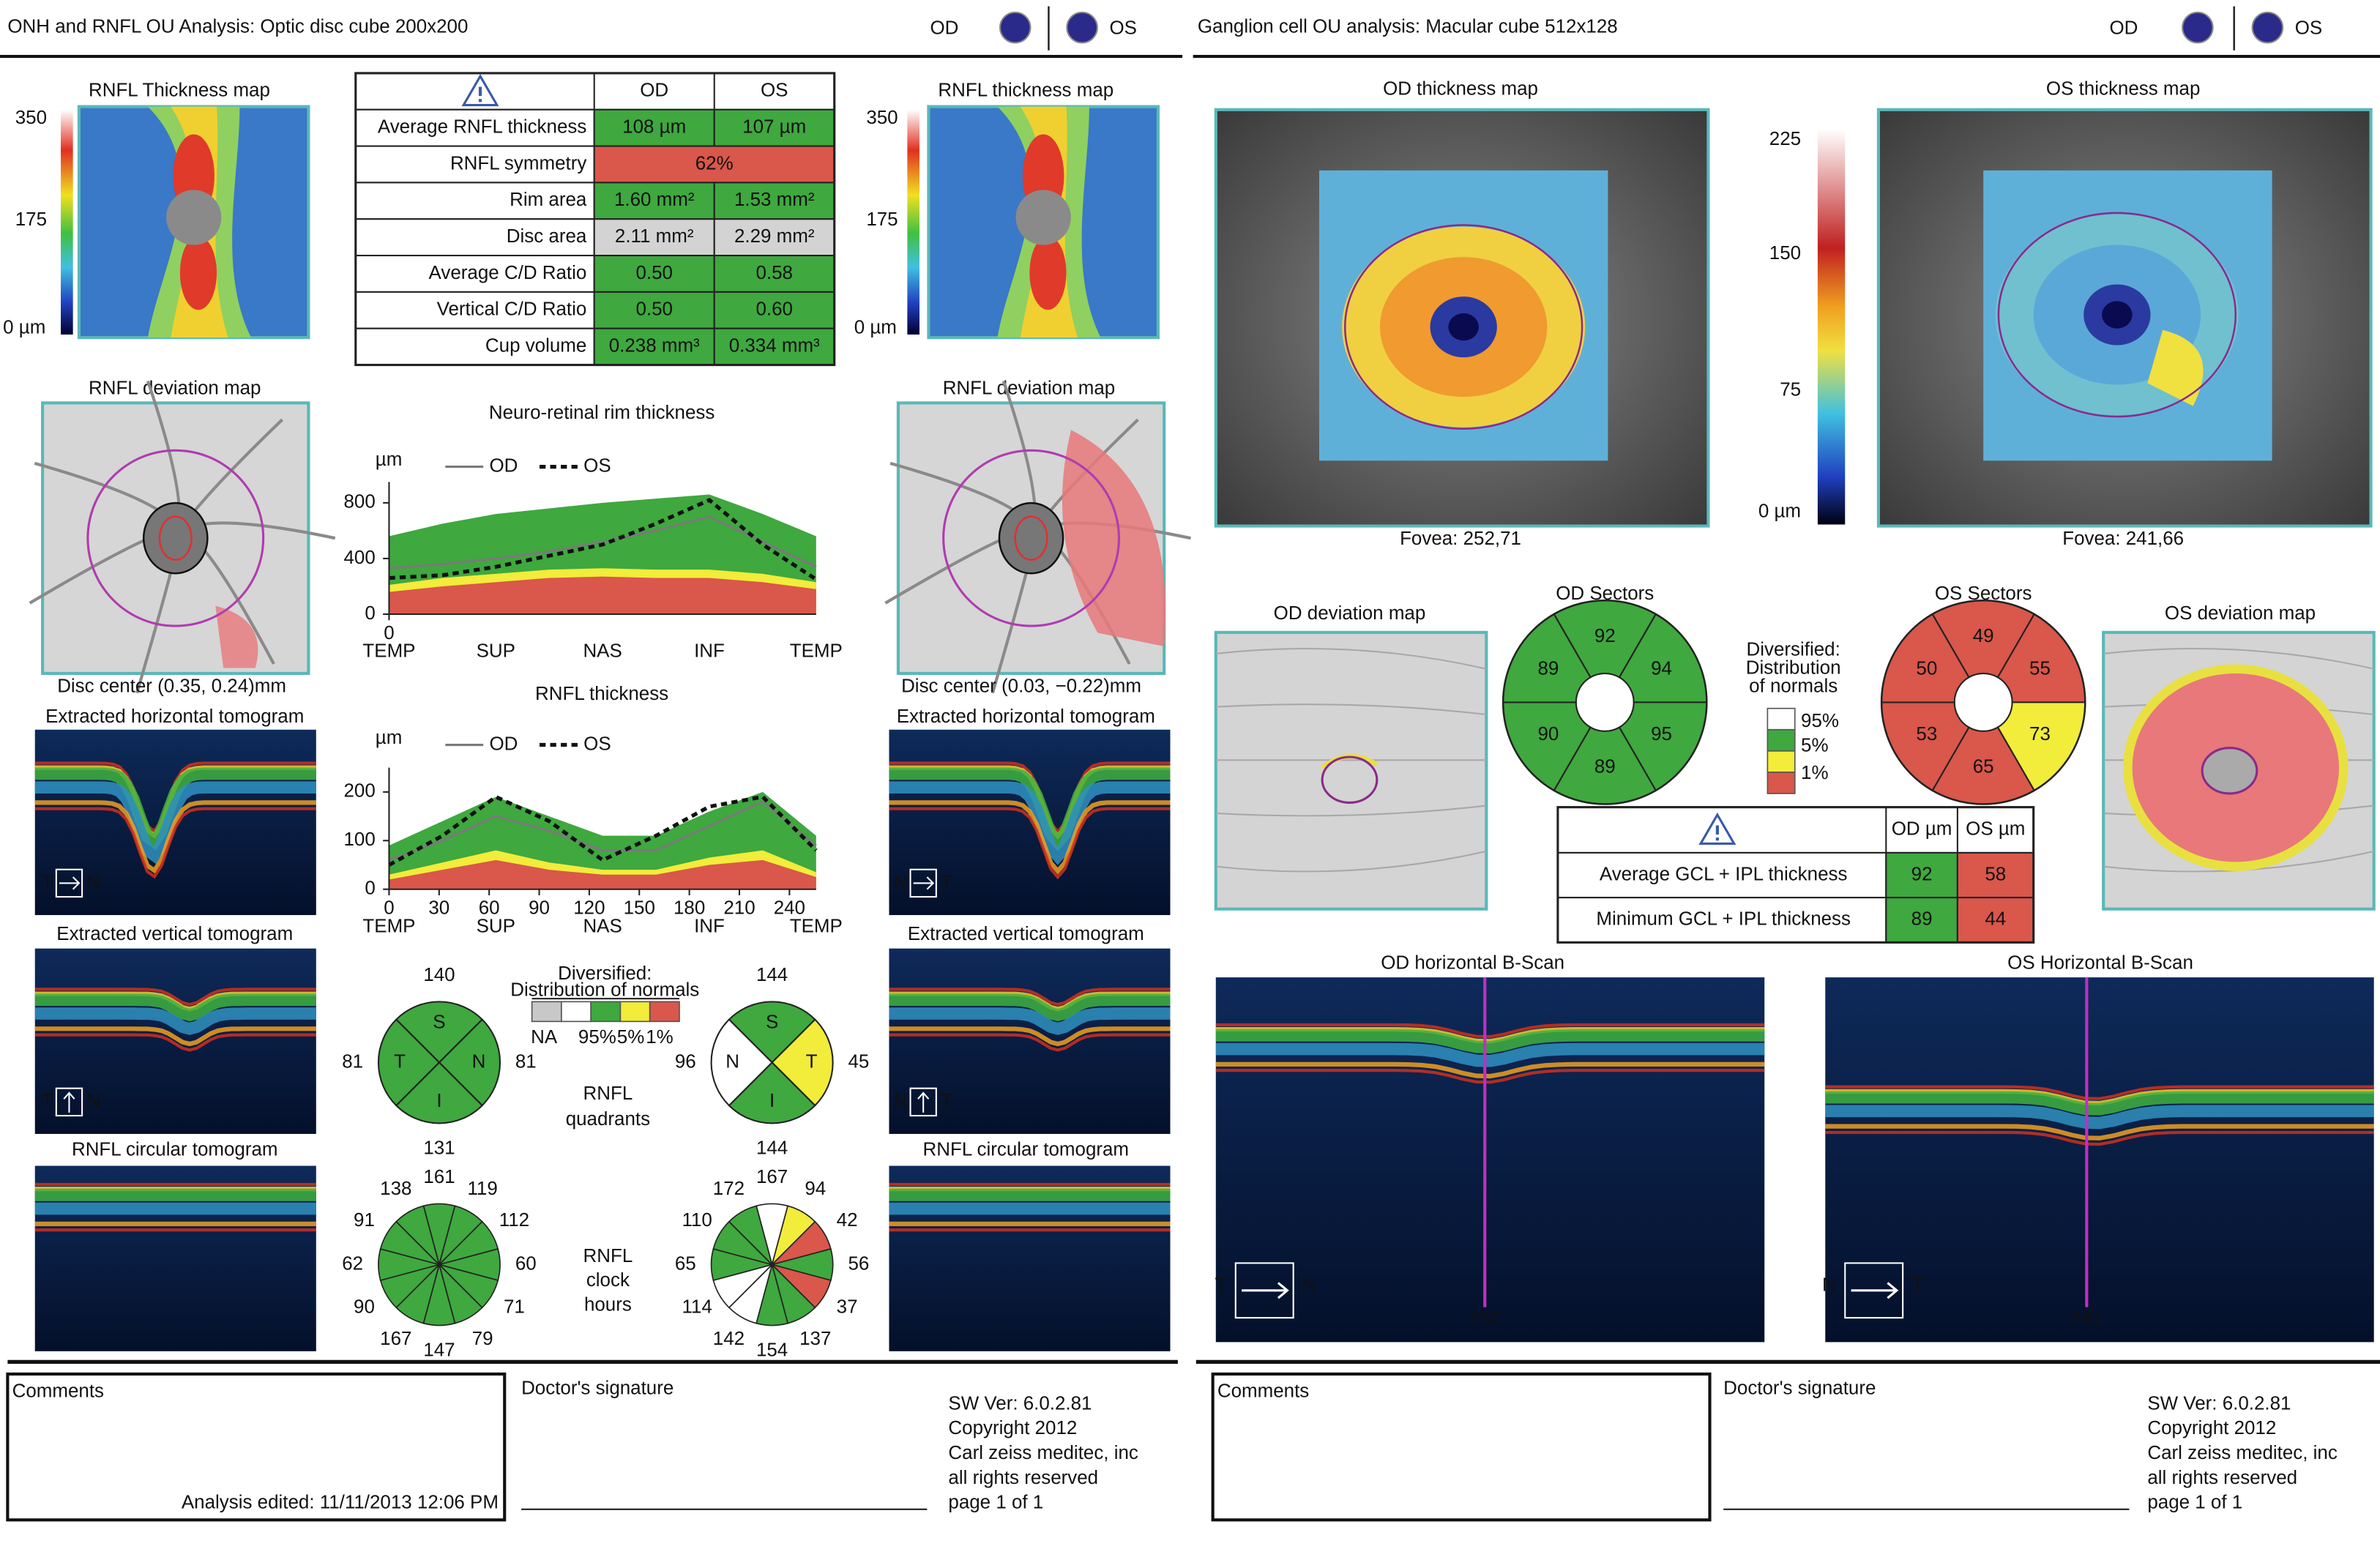  What do you see at coordinates (1927, 734) in the screenshot?
I see `sector-value: 53` at bounding box center [1927, 734].